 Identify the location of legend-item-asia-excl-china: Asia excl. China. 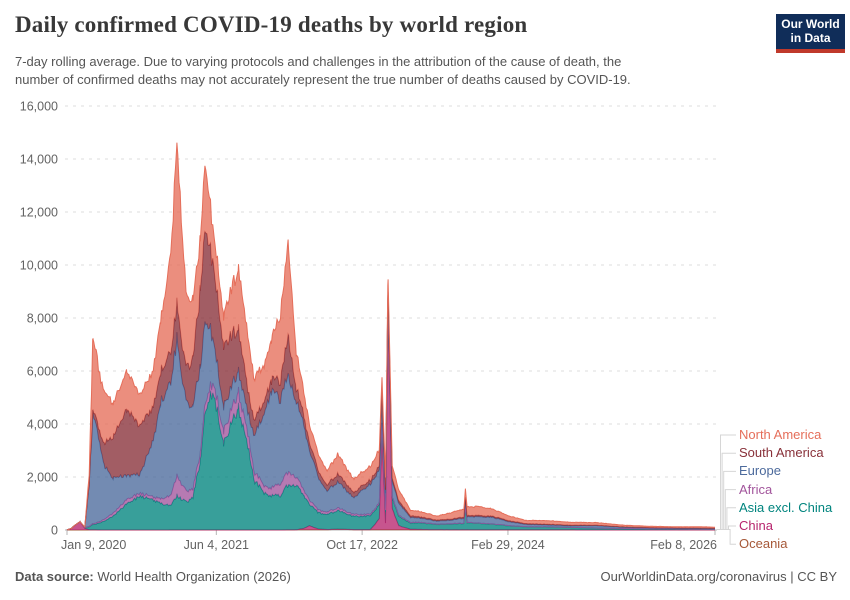
(786, 507).